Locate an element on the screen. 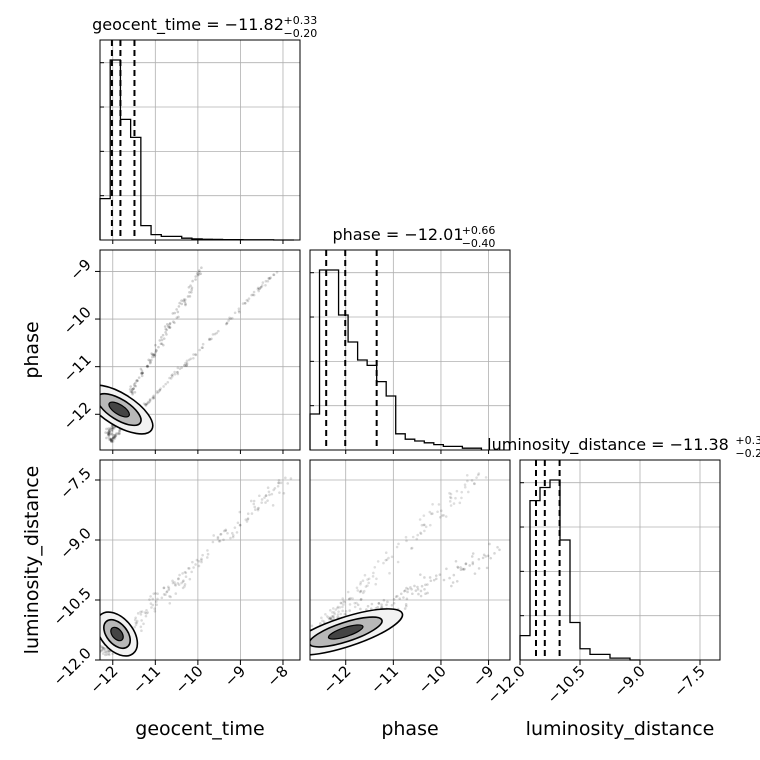  y-axis-label: phase is located at coordinates (32, 349).